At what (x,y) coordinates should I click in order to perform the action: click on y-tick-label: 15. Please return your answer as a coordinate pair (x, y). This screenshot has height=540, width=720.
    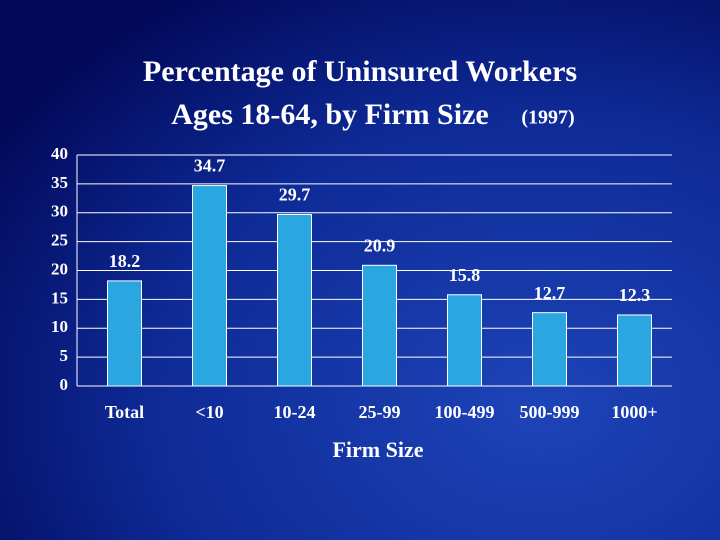
    Looking at the image, I should click on (59, 297).